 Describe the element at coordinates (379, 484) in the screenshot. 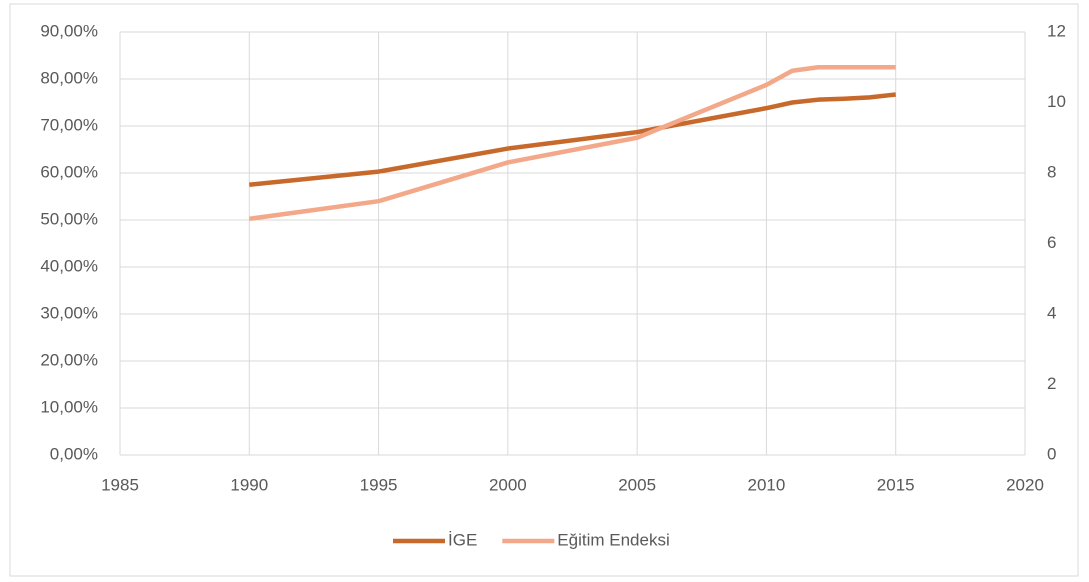

I see `x-tick-label: 1995` at that location.